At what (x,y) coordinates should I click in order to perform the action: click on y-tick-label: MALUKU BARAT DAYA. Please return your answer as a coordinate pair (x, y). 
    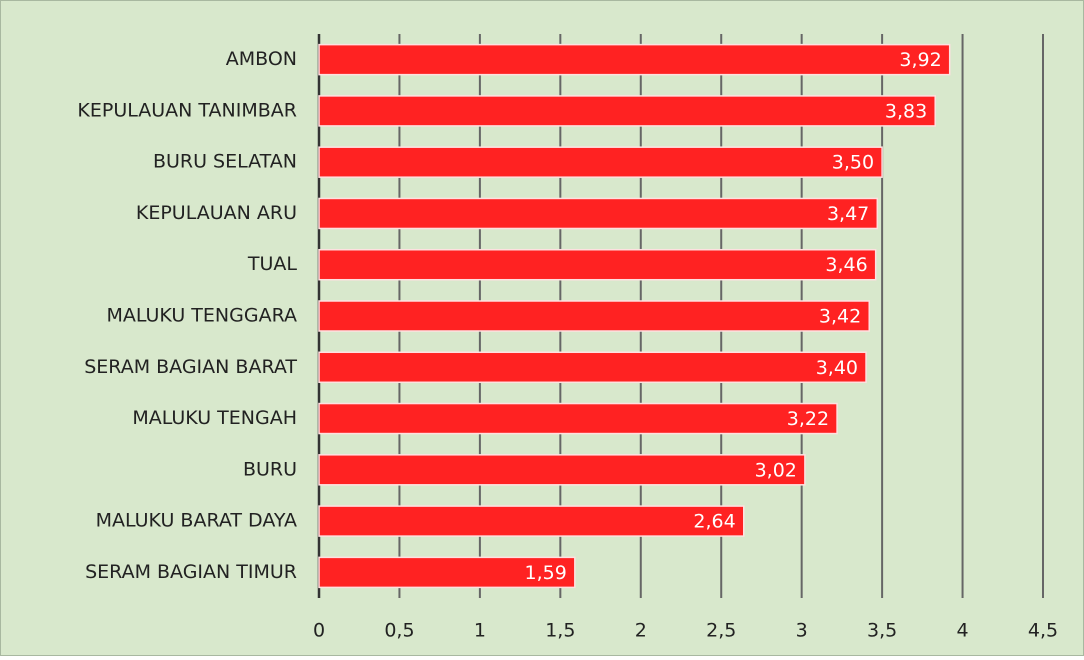
    Looking at the image, I should click on (196, 521).